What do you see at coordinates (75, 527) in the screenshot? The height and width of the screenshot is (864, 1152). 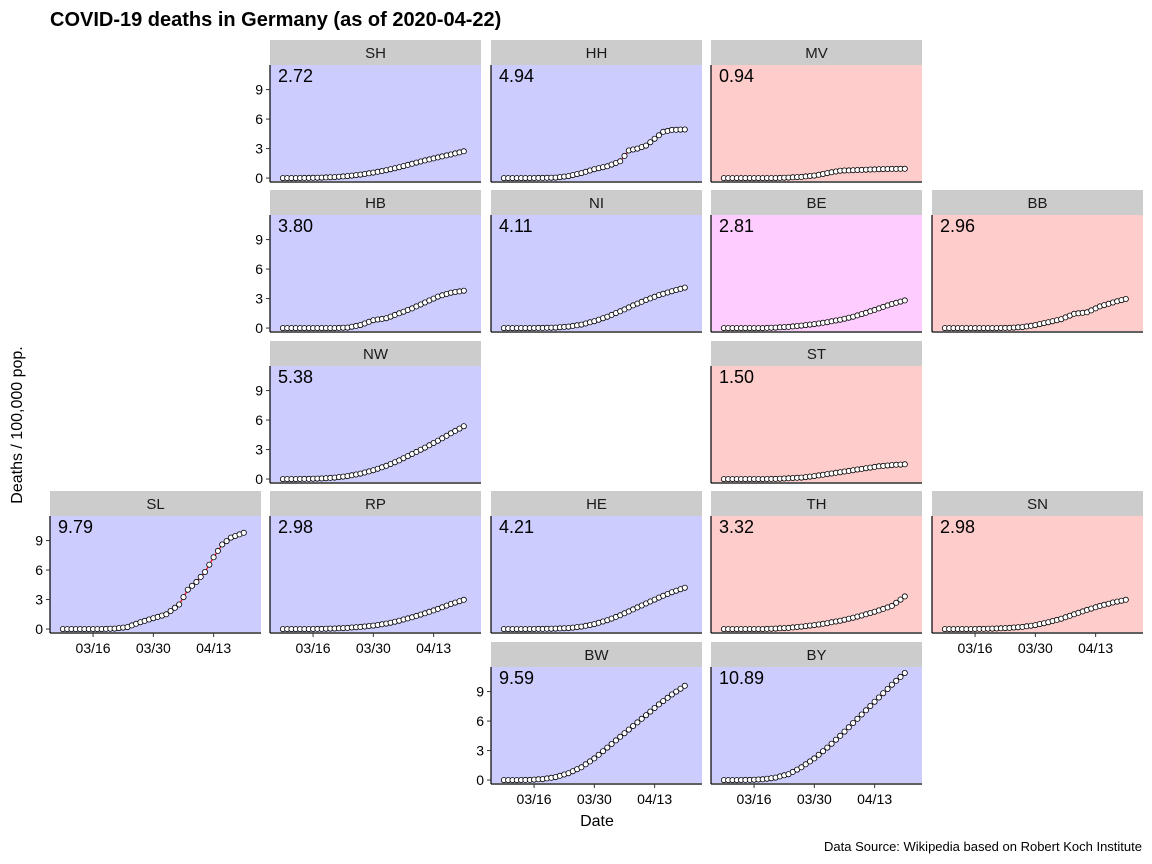 I see `panel-value-label: 9.79` at bounding box center [75, 527].